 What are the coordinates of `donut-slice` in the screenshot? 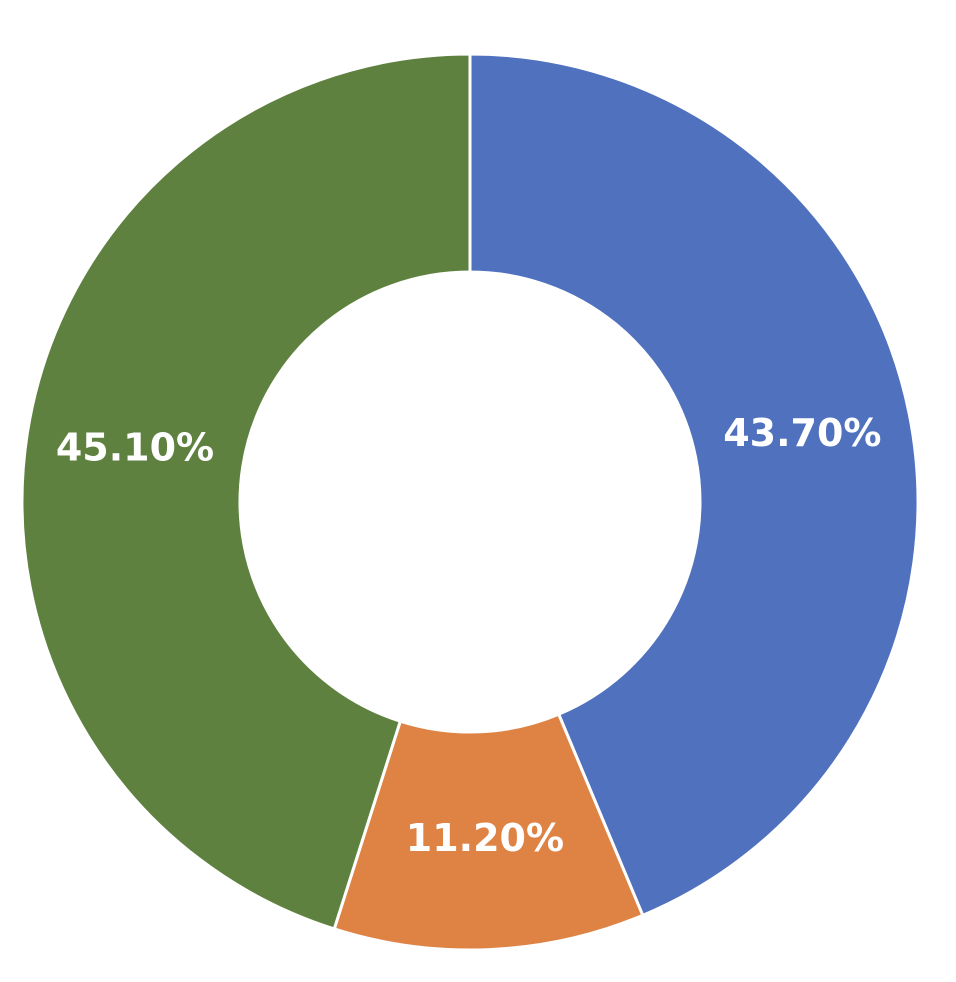 It's located at (488, 832).